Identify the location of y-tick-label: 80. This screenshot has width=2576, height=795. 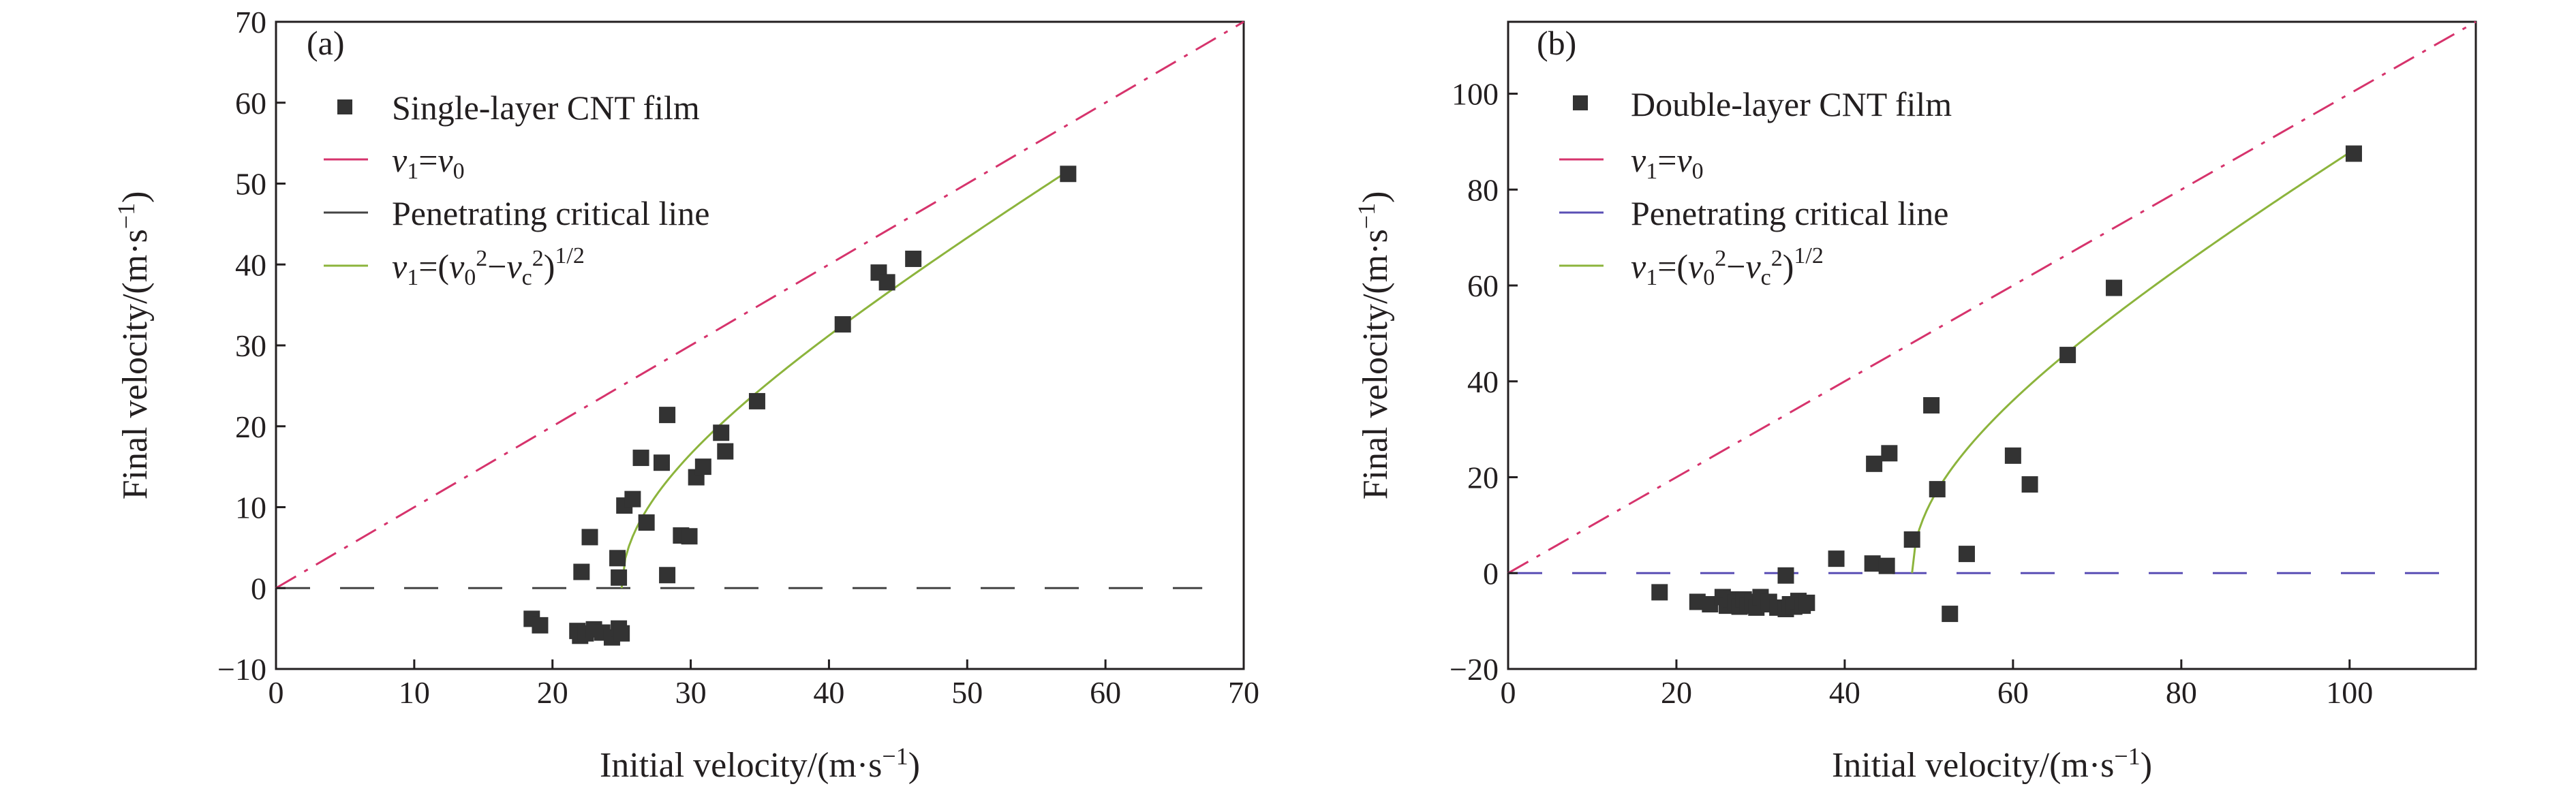
(1483, 189).